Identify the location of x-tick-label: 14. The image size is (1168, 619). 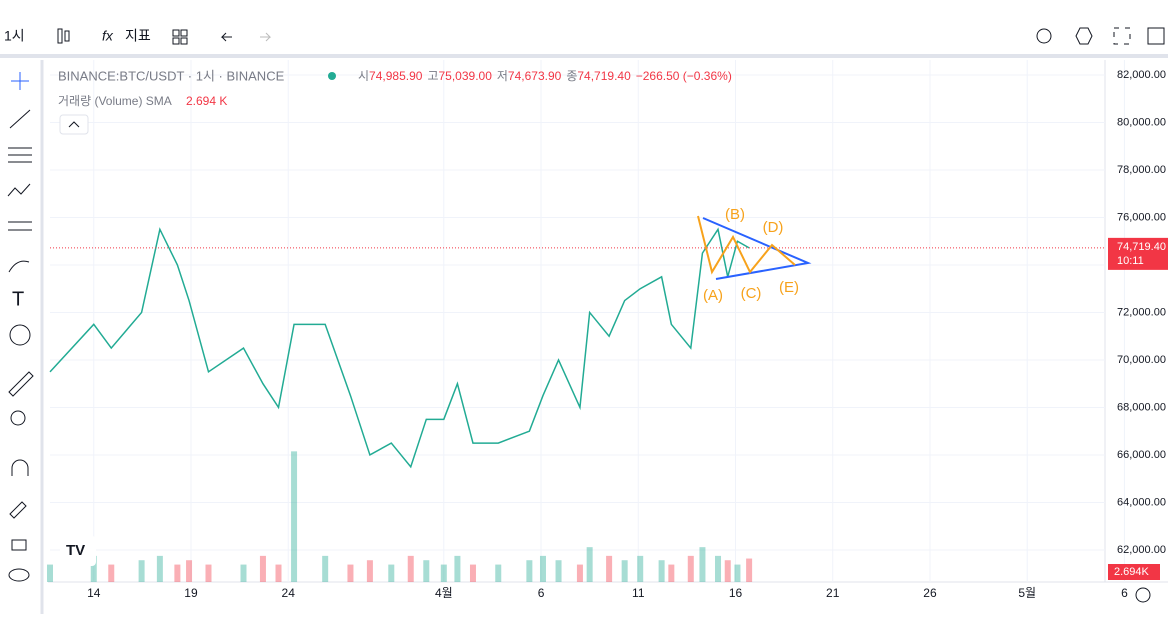
(94, 593).